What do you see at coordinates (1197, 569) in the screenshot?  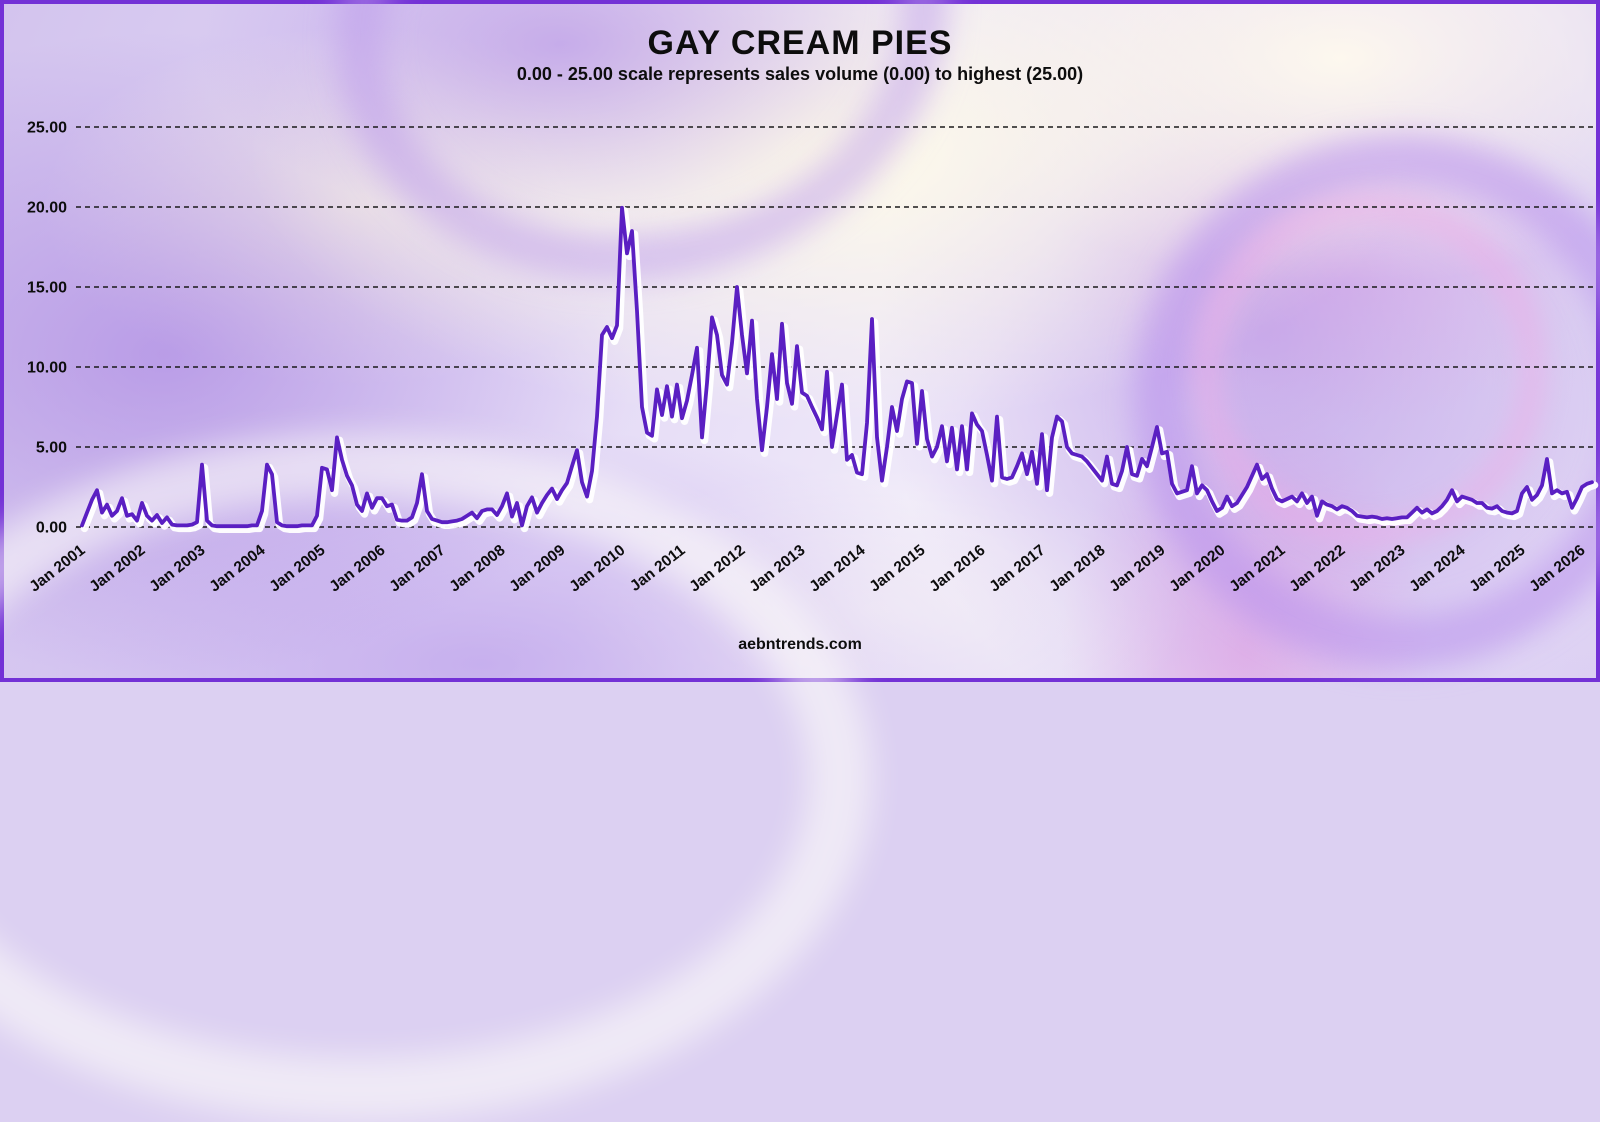 I see `x-axis-label: Jan 2020` at bounding box center [1197, 569].